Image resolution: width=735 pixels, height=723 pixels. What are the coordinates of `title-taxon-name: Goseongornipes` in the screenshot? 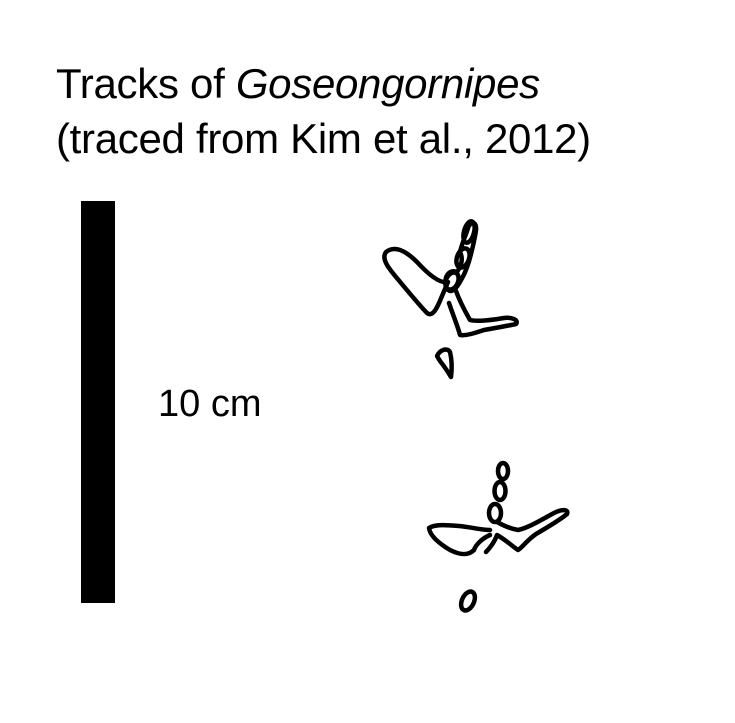 It's located at (387, 83).